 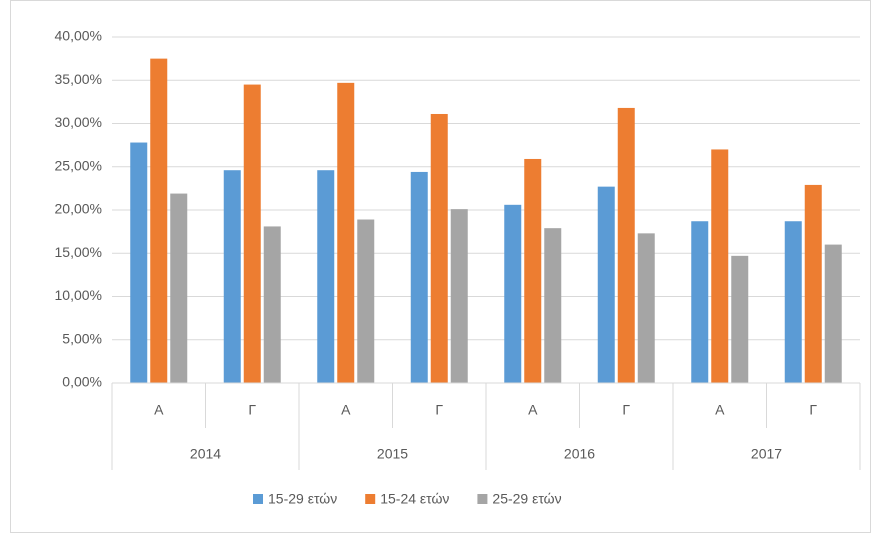 What do you see at coordinates (205, 454) in the screenshot?
I see `group-label: 2014` at bounding box center [205, 454].